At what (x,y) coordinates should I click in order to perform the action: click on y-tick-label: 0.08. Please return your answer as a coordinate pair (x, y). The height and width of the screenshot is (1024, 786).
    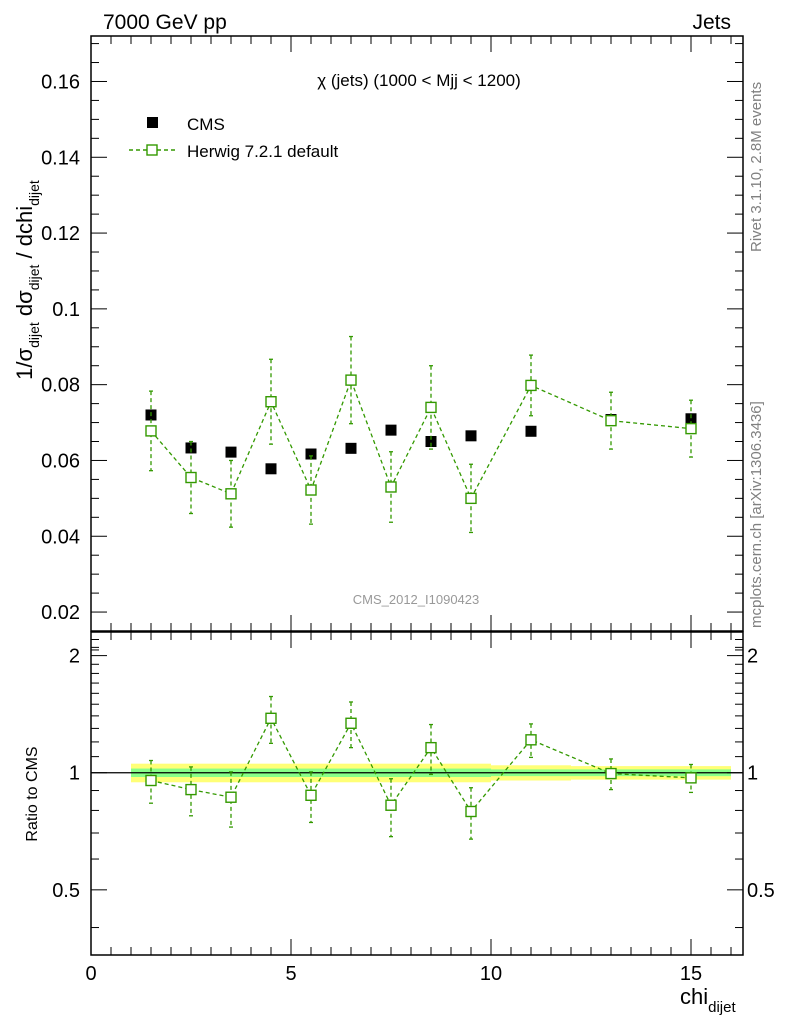
    Looking at the image, I should click on (60, 386).